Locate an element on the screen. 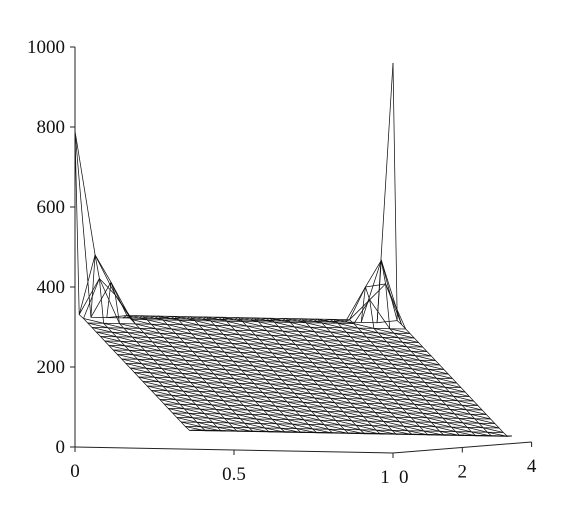 The height and width of the screenshot is (507, 581). mesh-column-line is located at coordinates (134, 280).